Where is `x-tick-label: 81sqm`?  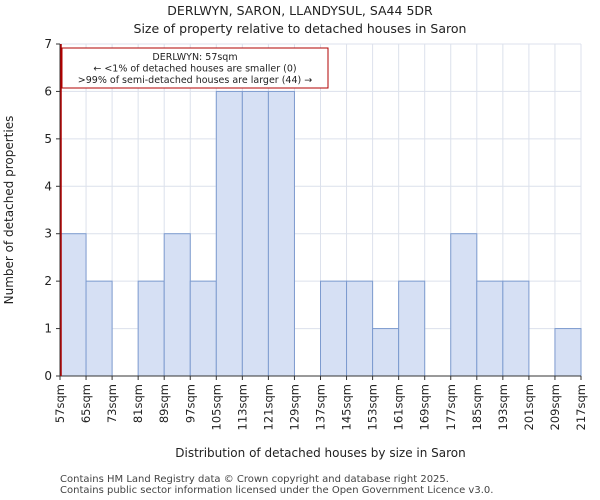 x-tick-label: 81sqm is located at coordinates (138, 403).